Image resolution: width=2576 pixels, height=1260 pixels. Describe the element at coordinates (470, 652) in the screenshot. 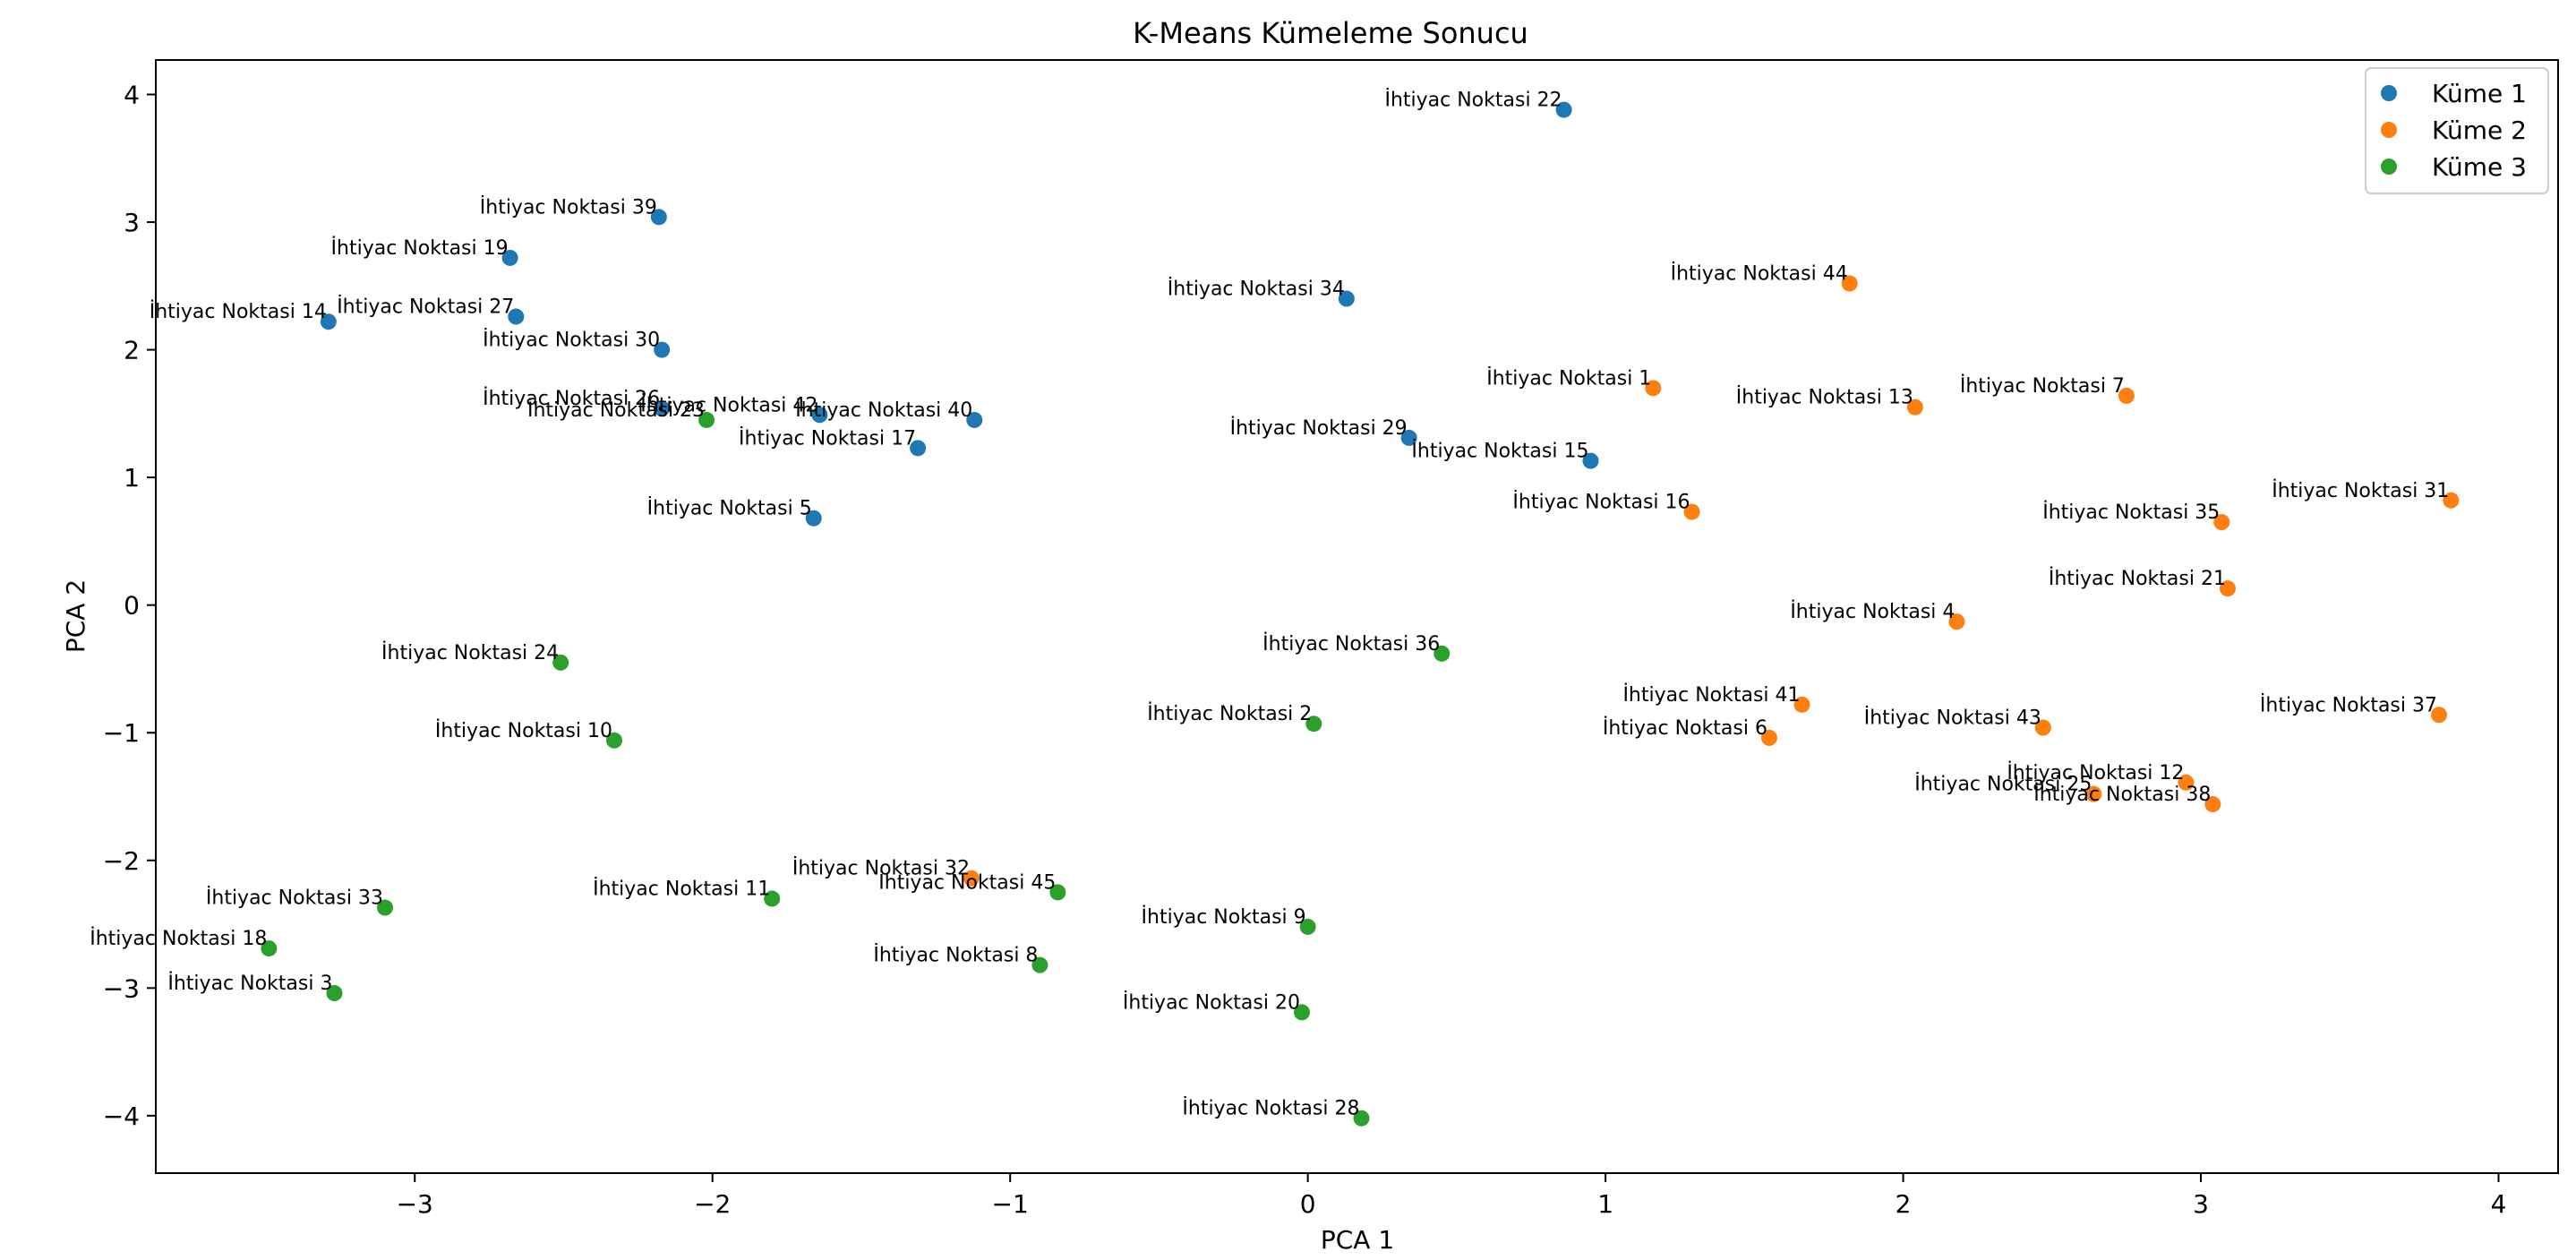

I see `point-label: İhtiyac Noktasi 24` at that location.